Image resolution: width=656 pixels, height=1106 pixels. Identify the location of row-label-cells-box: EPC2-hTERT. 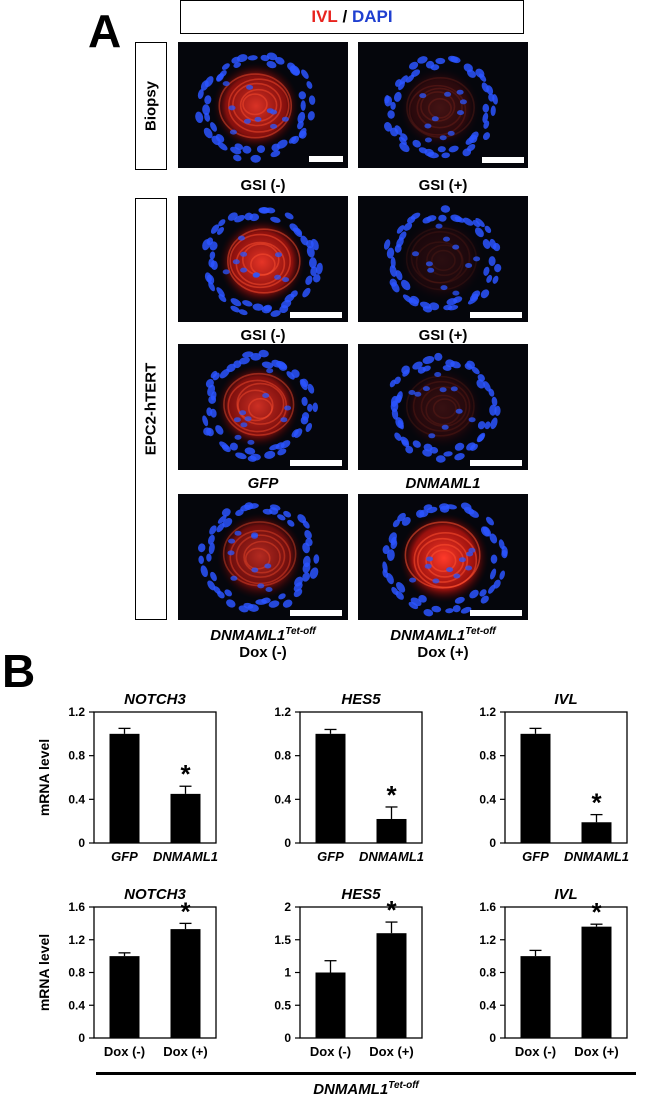
(151, 409).